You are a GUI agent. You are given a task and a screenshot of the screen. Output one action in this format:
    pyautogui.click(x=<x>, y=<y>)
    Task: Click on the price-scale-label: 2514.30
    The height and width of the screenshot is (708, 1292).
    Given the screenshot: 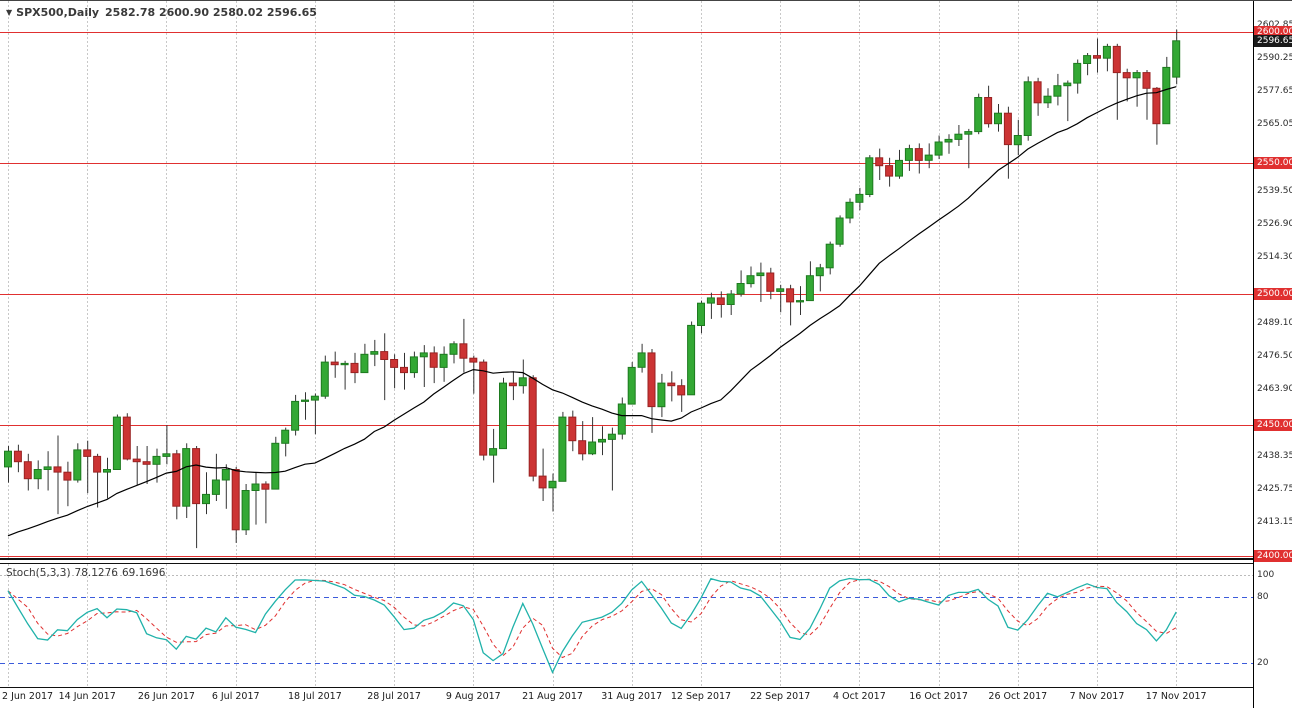 What is the action you would take?
    pyautogui.click(x=1274, y=256)
    